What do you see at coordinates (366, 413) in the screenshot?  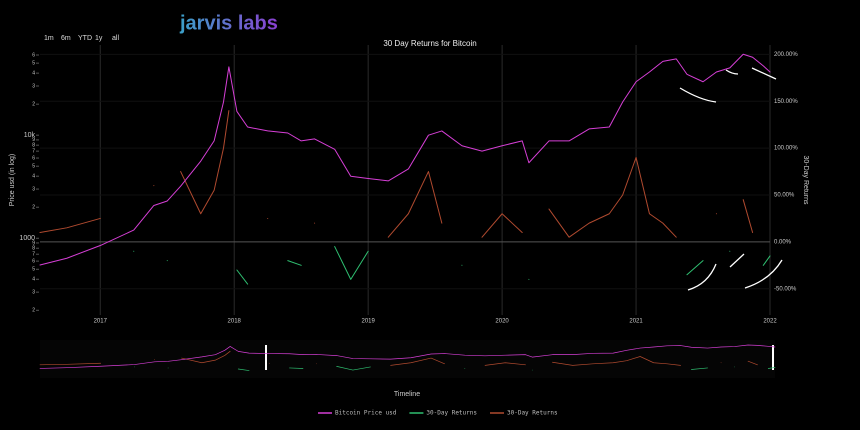 I see `legend-label: Bitcoin Price usd` at bounding box center [366, 413].